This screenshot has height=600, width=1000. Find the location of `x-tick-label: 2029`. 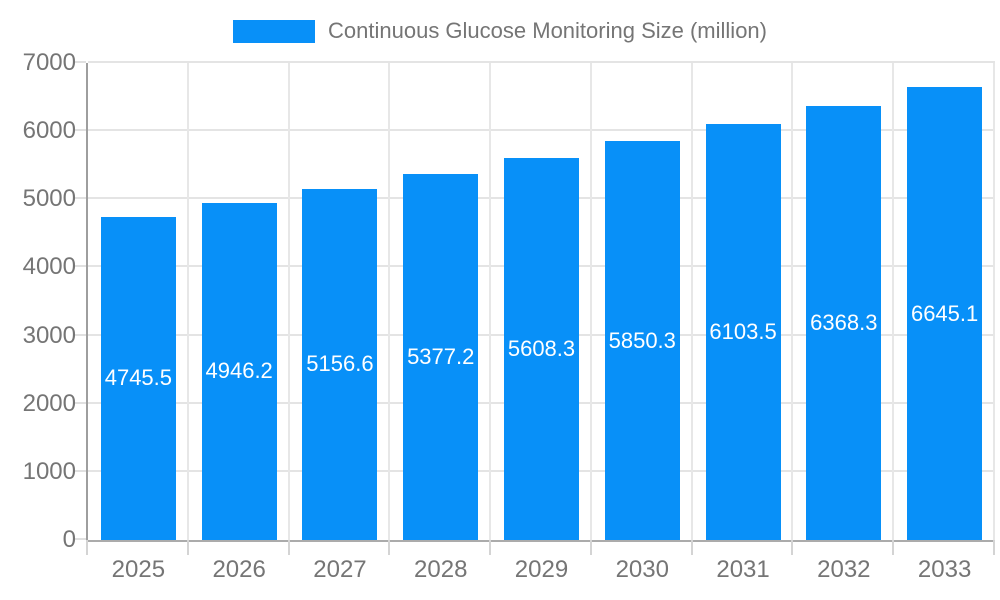

x-tick-label: 2029 is located at coordinates (541, 569).